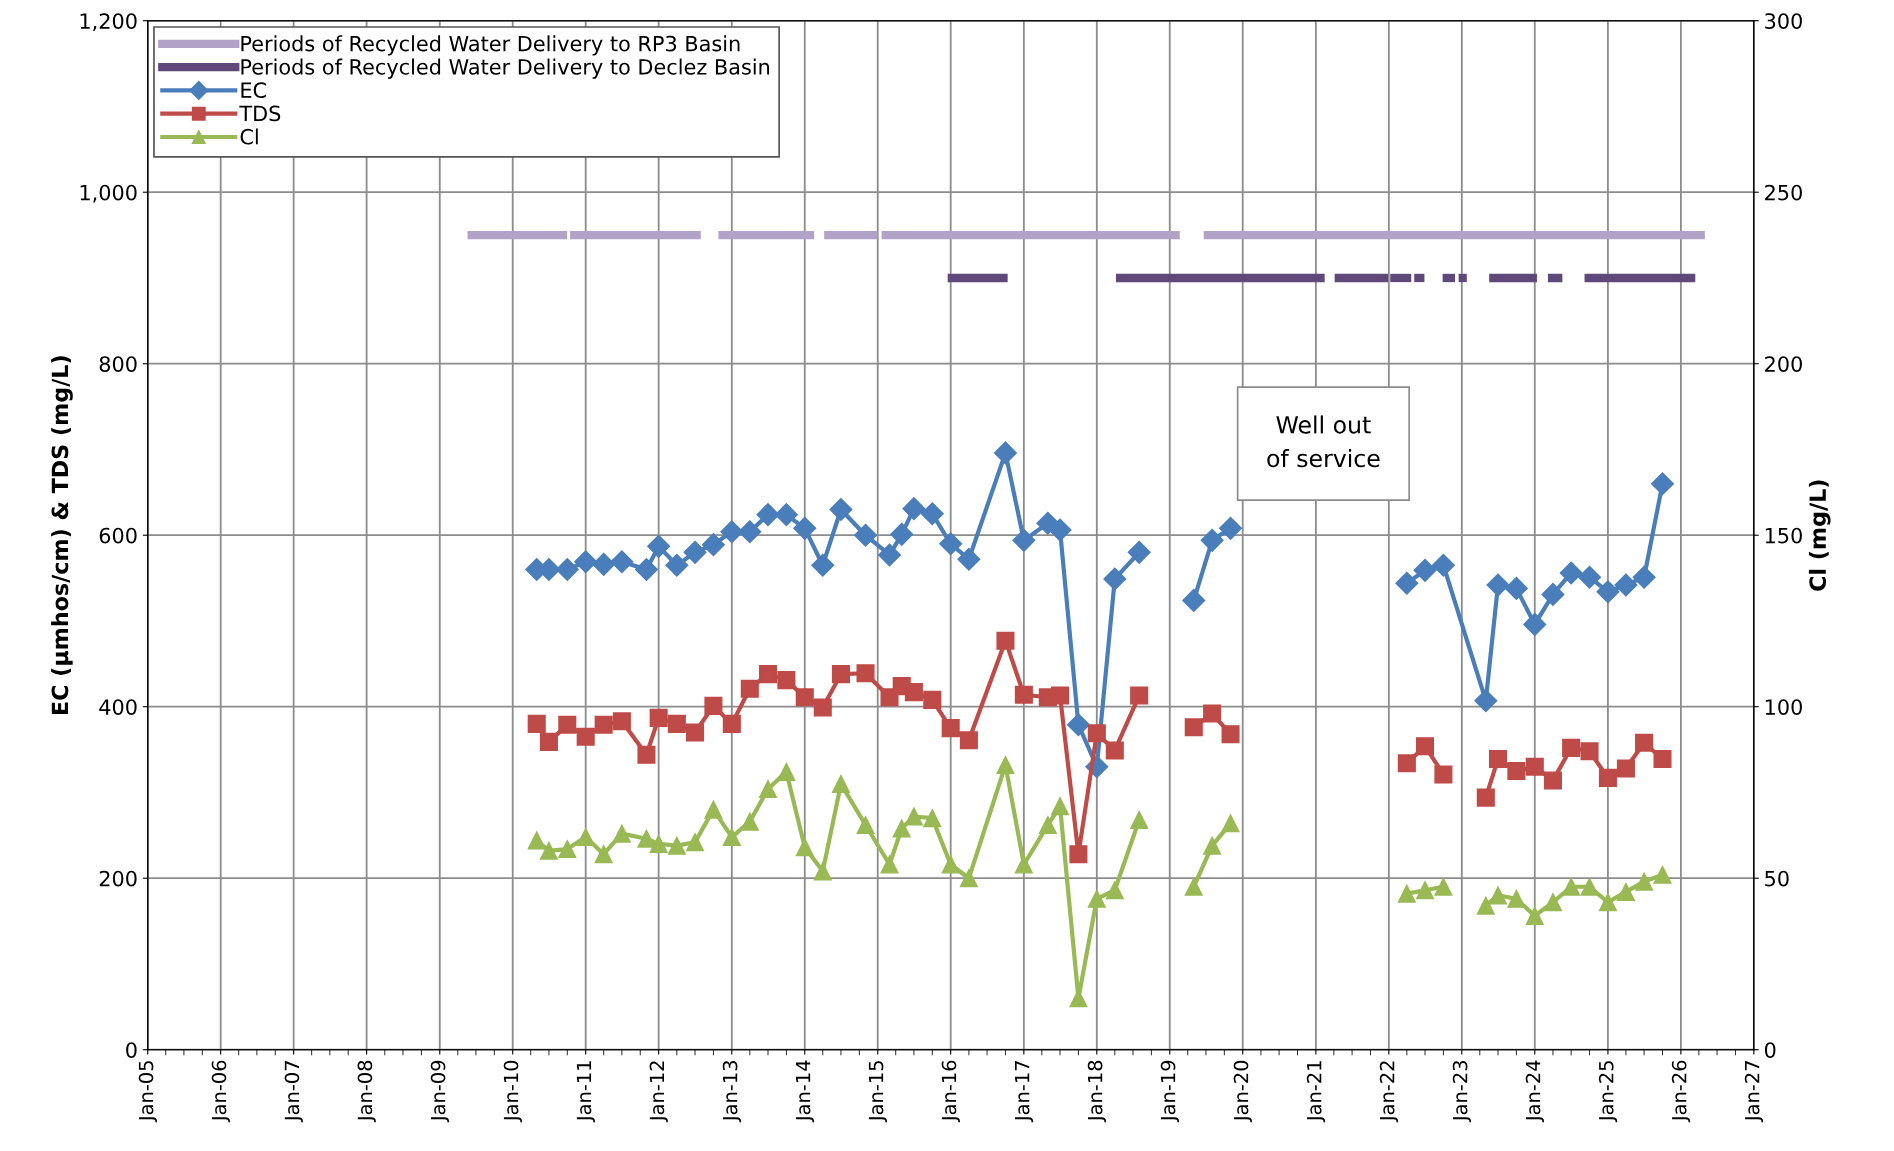 The width and height of the screenshot is (1894, 1151). What do you see at coordinates (1783, 192) in the screenshot?
I see `y2-tick-label: 250` at bounding box center [1783, 192].